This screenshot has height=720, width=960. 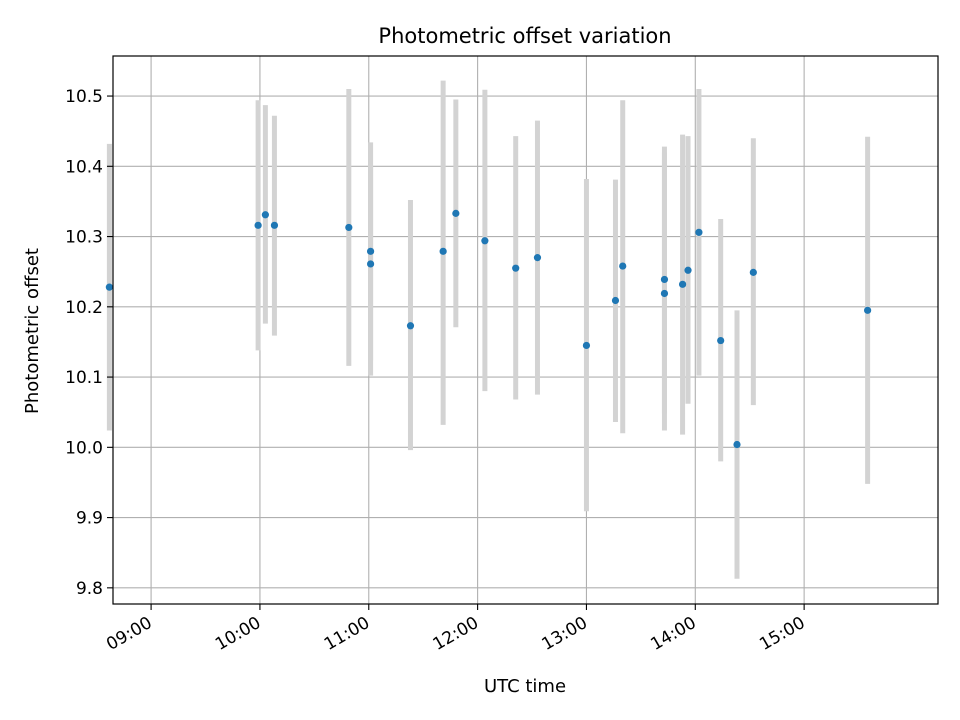 What do you see at coordinates (89, 519) in the screenshot?
I see `y-tick-label: 9.9` at bounding box center [89, 519].